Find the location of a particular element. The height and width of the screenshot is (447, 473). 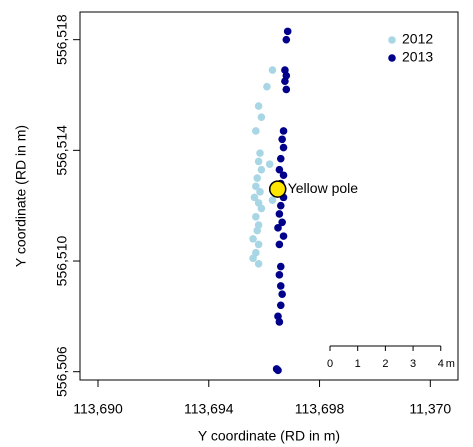

legend-label: 2013 is located at coordinates (417, 57).